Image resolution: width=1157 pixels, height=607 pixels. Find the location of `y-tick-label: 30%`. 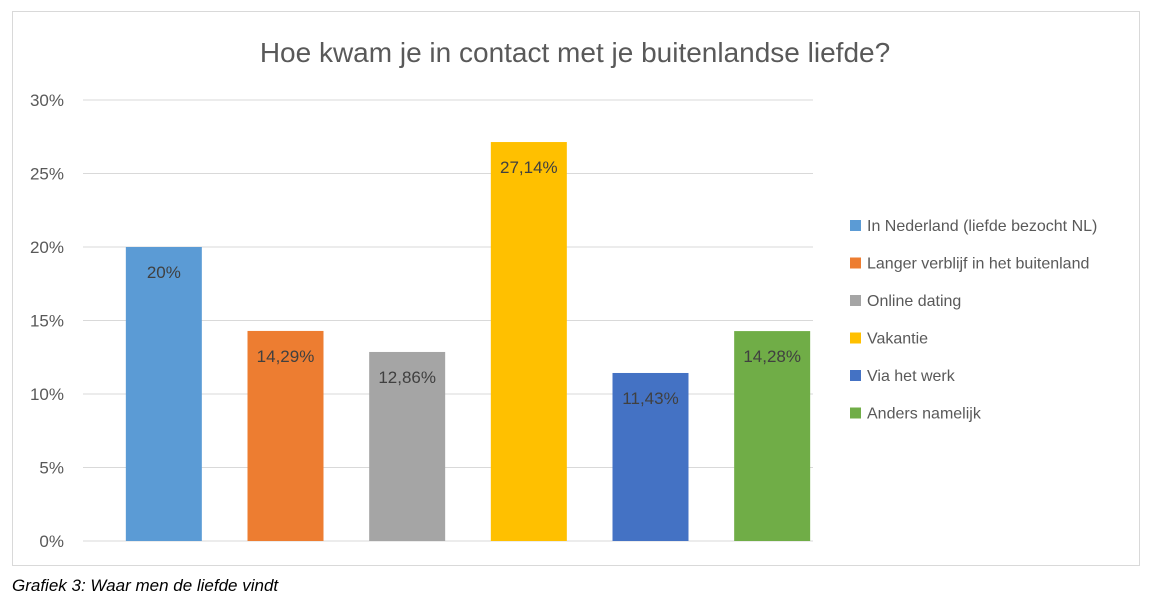

y-tick-label: 30% is located at coordinates (47, 100).